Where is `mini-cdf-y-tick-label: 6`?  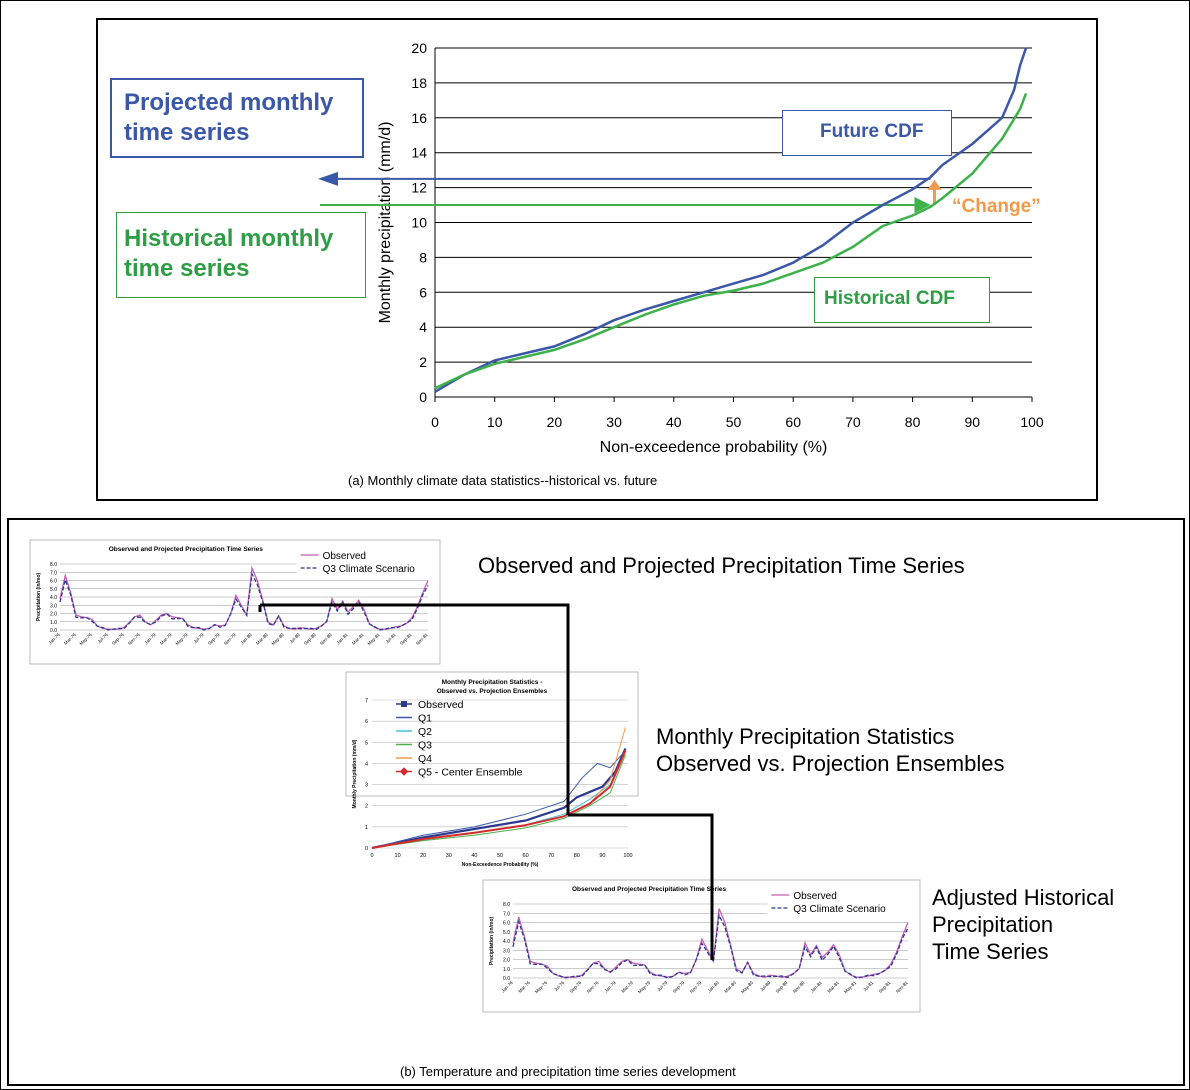 mini-cdf-y-tick-label: 6 is located at coordinates (366, 722).